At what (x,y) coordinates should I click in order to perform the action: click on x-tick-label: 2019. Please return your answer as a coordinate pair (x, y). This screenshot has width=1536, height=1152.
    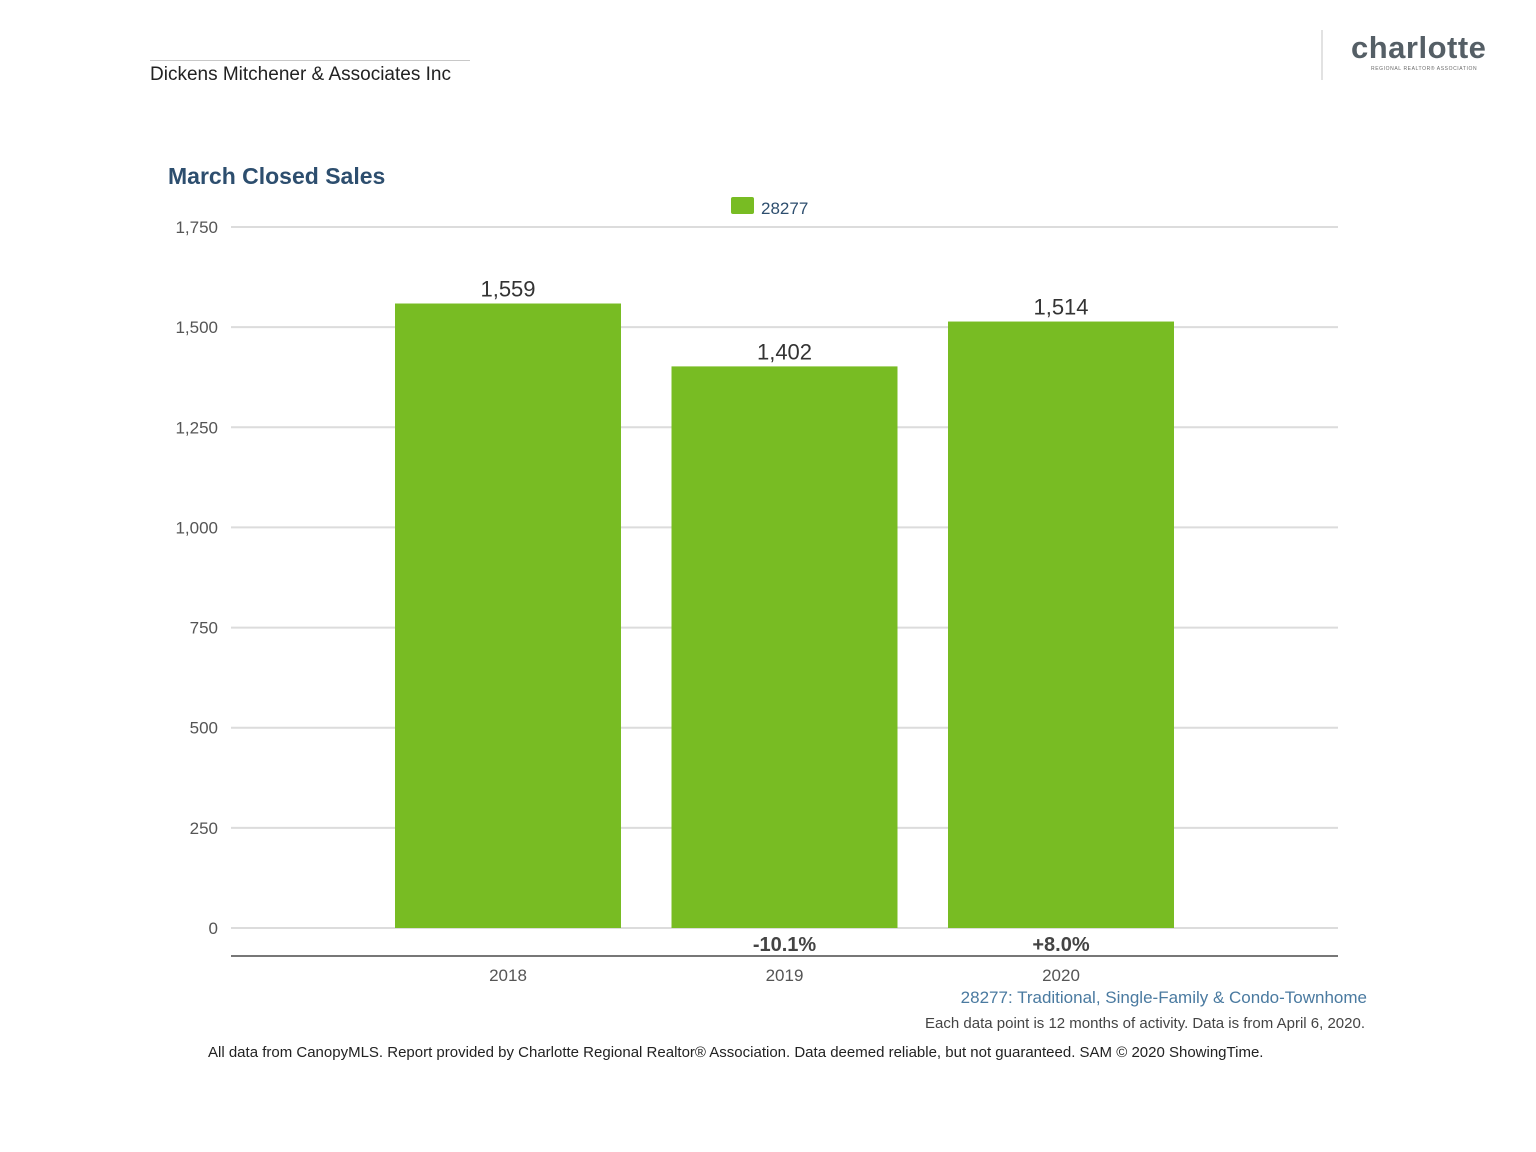
    Looking at the image, I should click on (785, 975).